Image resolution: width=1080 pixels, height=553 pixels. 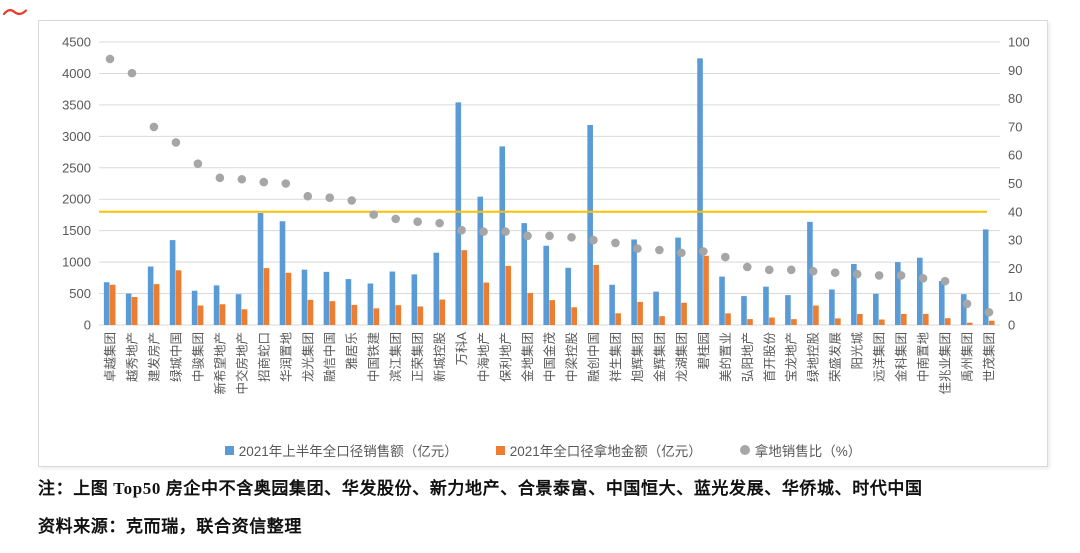 What do you see at coordinates (1015, 240) in the screenshot?
I see `right-axis-tick-label: 30` at bounding box center [1015, 240].